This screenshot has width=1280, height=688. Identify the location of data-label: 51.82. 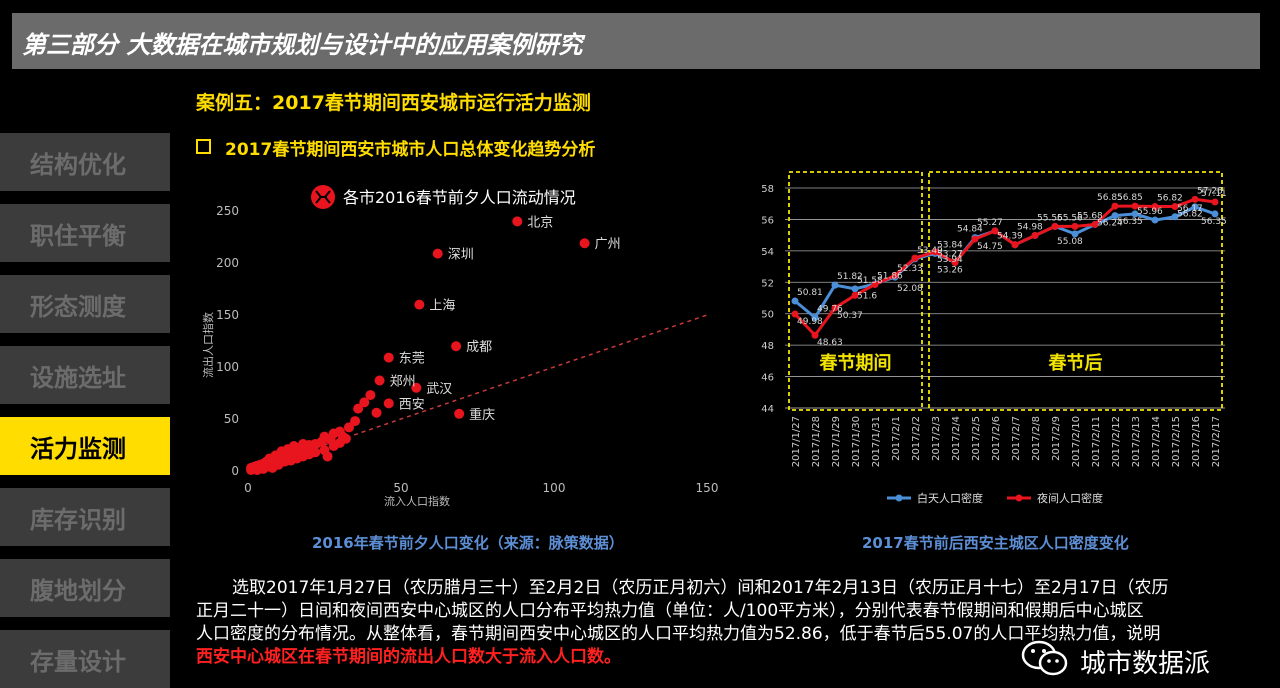
(850, 277).